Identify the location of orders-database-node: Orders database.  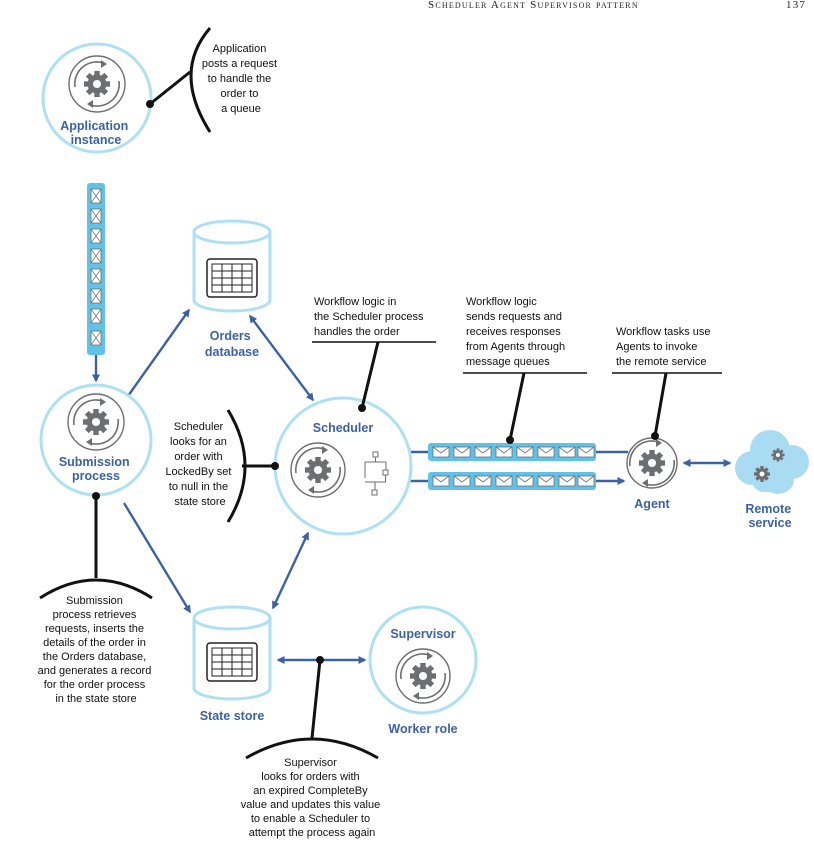
(232, 289).